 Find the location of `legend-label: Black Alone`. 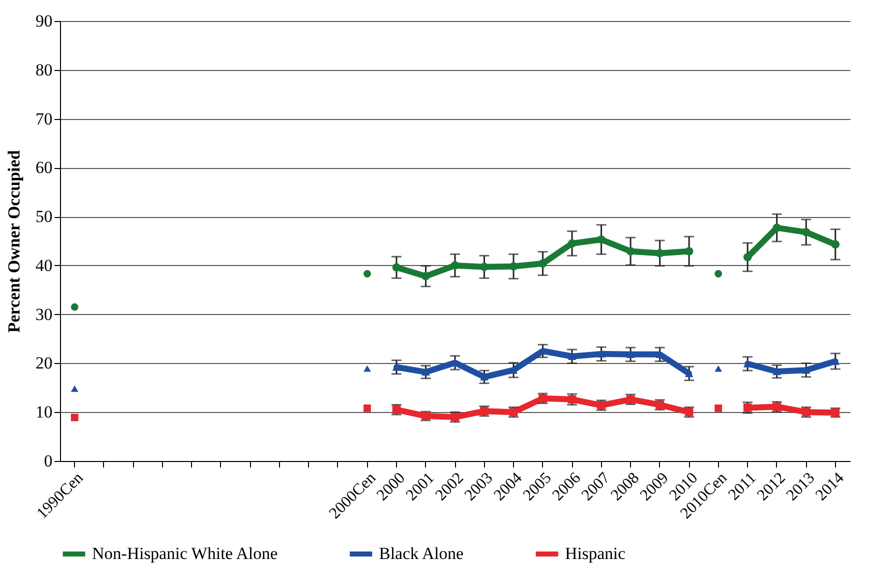

legend-label: Black Alone is located at coordinates (421, 553).